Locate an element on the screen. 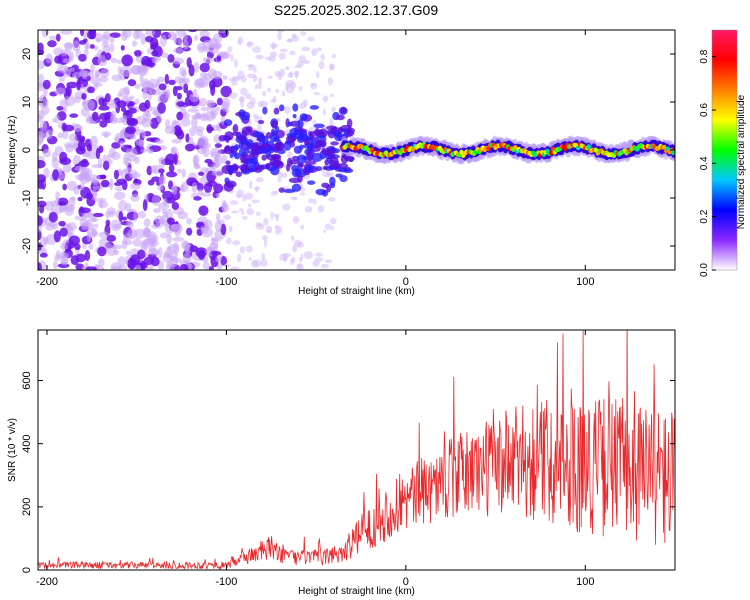 This screenshot has width=750, height=600. y-tick-label: -20 is located at coordinates (27, 246).